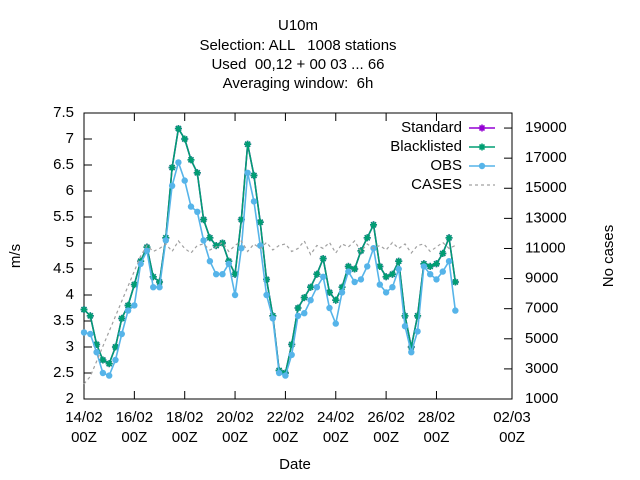 Image resolution: width=640 pixels, height=480 pixels. Describe the element at coordinates (70, 138) in the screenshot. I see `y-tick-label: 7` at that location.